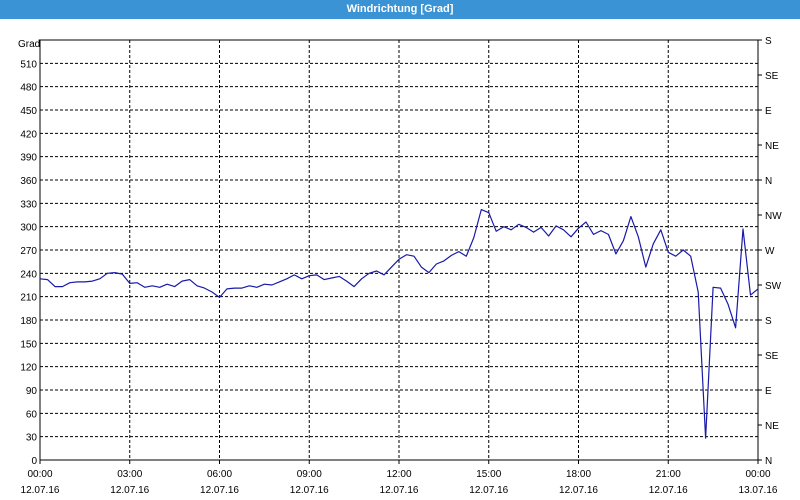 This screenshot has height=500, width=800. What do you see at coordinates (28, 321) in the screenshot?
I see `y-tick-label: 180` at bounding box center [28, 321].